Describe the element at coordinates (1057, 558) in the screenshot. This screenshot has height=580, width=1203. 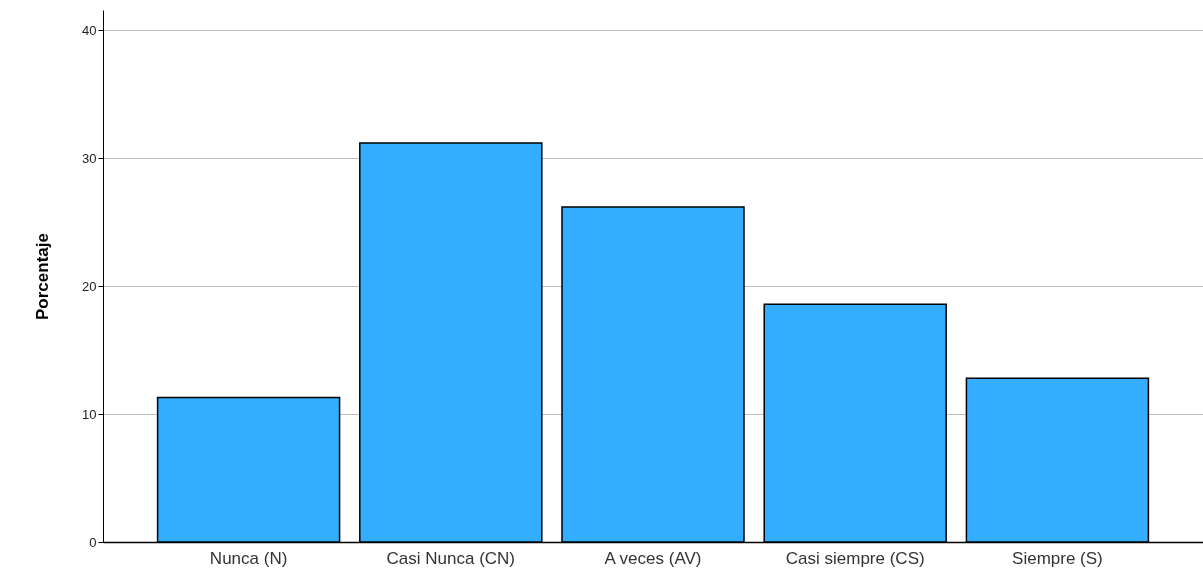
I see `x-tick-label: Siempre (S)` at that location.